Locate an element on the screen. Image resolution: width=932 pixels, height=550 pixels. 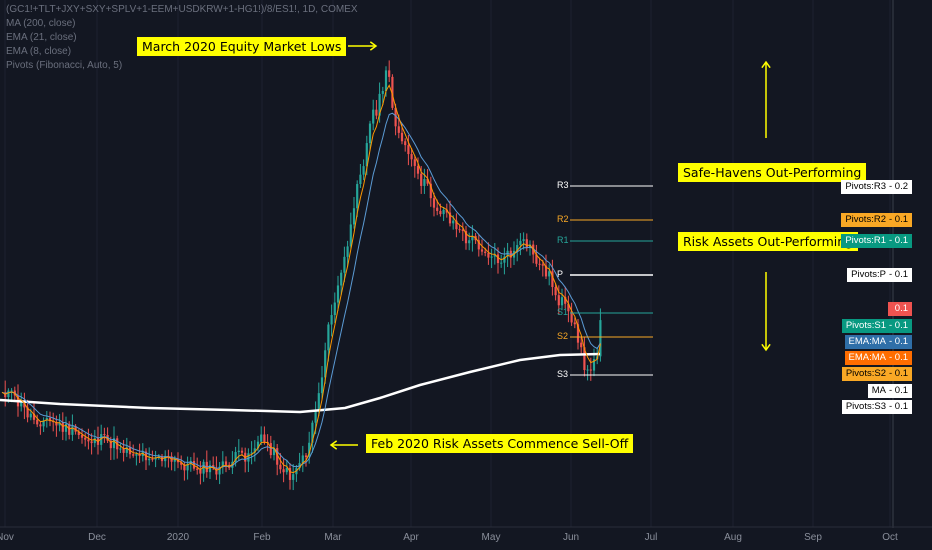
x-tick-label: Jul is located at coordinates (651, 537).